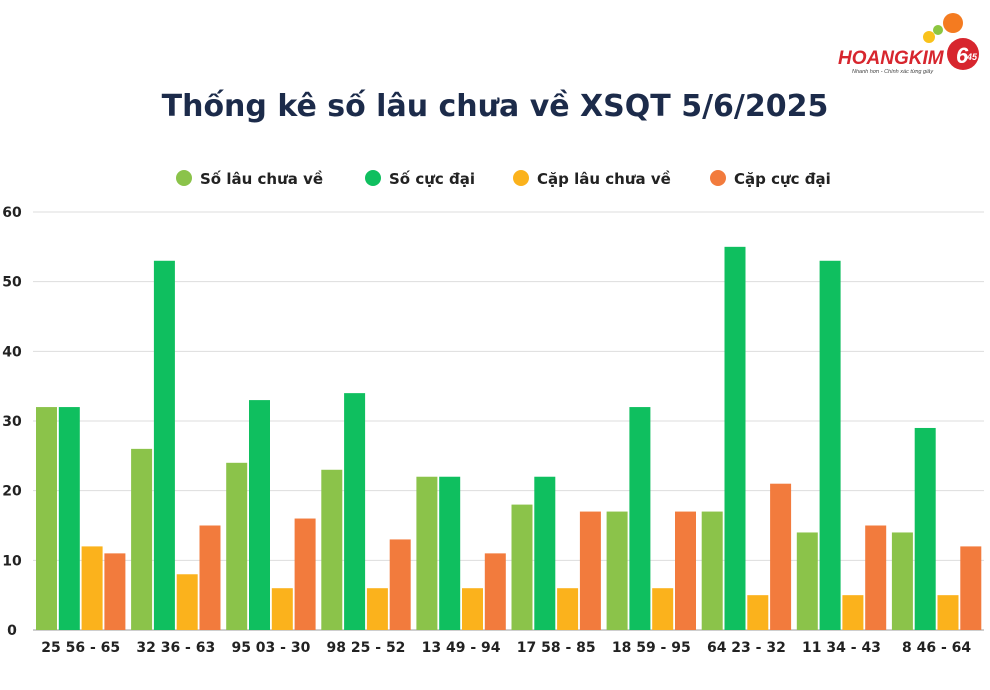 Image resolution: width=990 pixels, height=690 pixels. I want to click on y-tick-label: 50, so click(12, 283).